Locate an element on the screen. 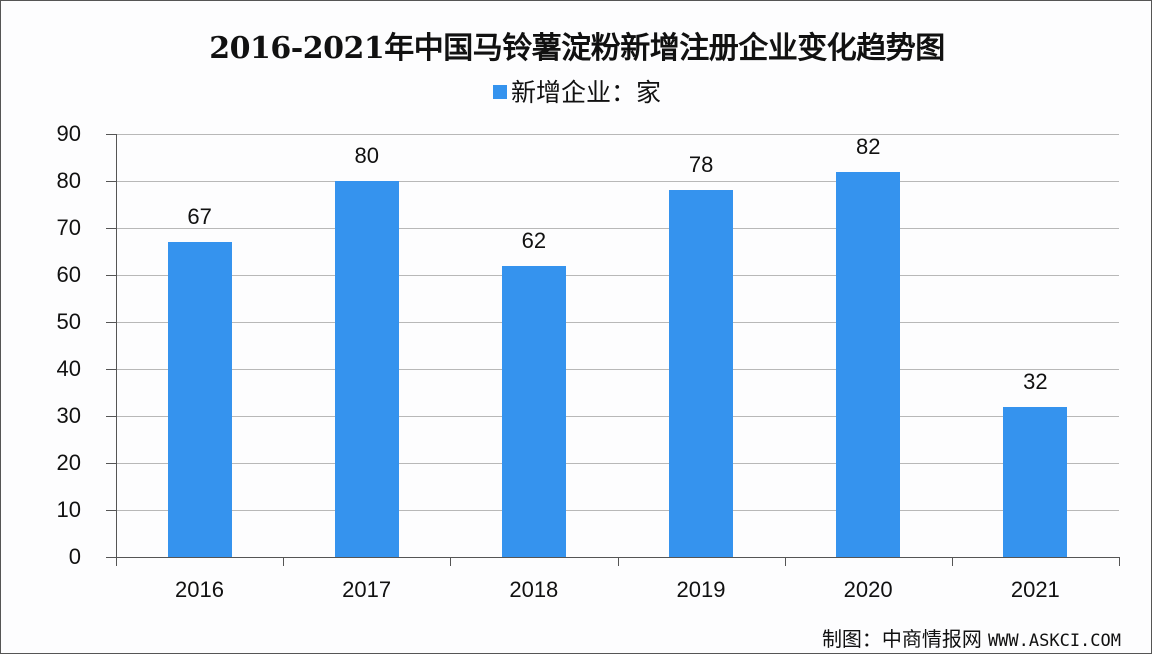 The height and width of the screenshot is (654, 1152). data-label-2017: 80 is located at coordinates (366, 155).